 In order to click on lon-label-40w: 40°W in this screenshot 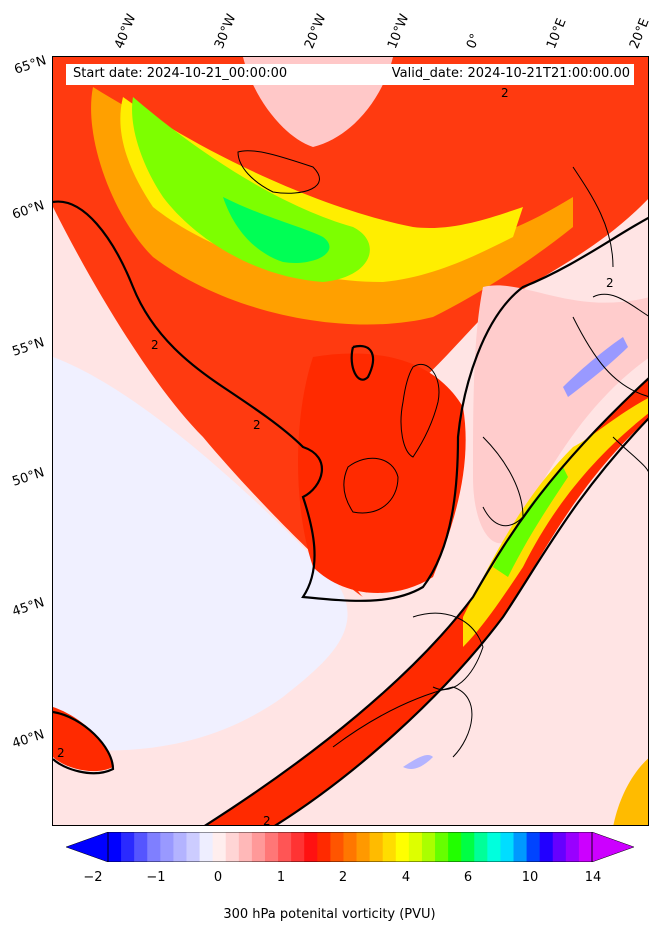, I will do `click(126, 31)`.